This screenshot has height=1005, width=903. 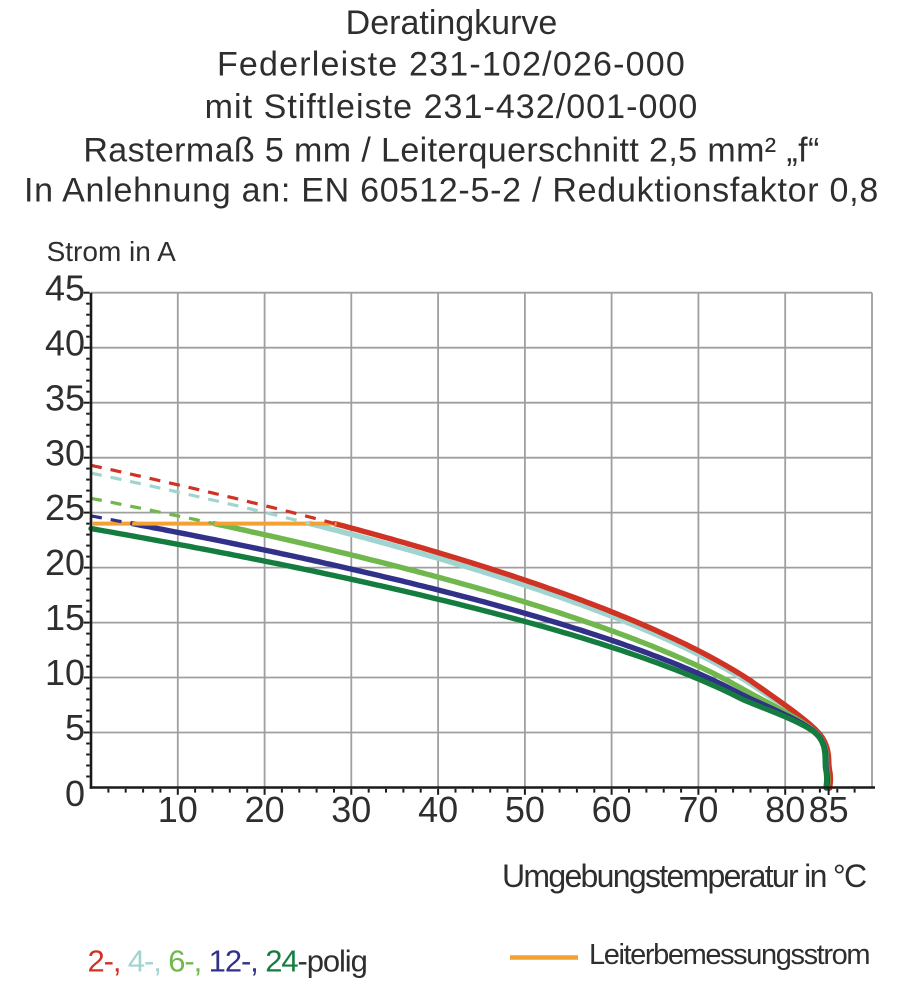 I want to click on svg-text: 45, so click(x=65, y=287).